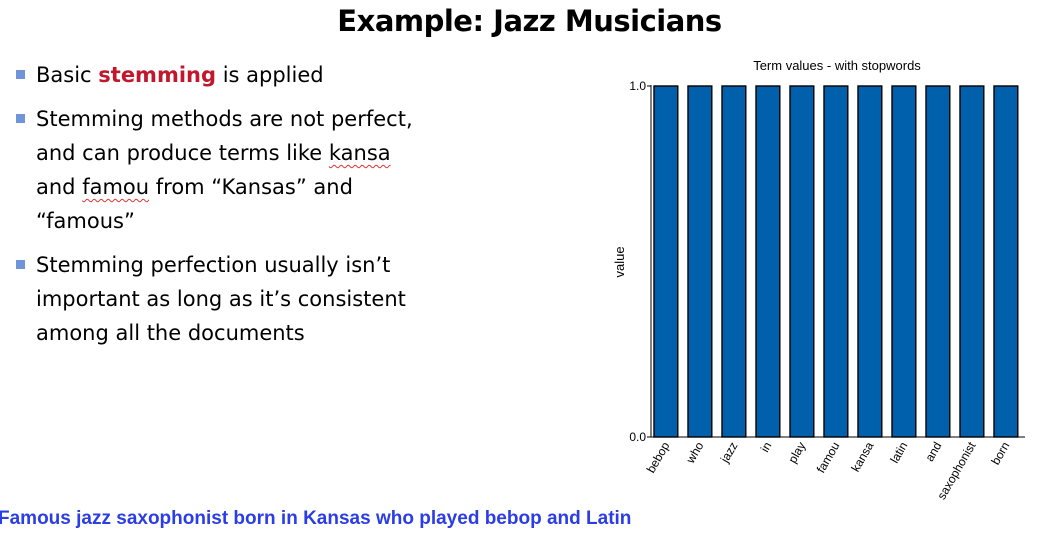 This screenshot has width=1059, height=545. Describe the element at coordinates (802, 261) in the screenshot. I see `bar-play` at that location.